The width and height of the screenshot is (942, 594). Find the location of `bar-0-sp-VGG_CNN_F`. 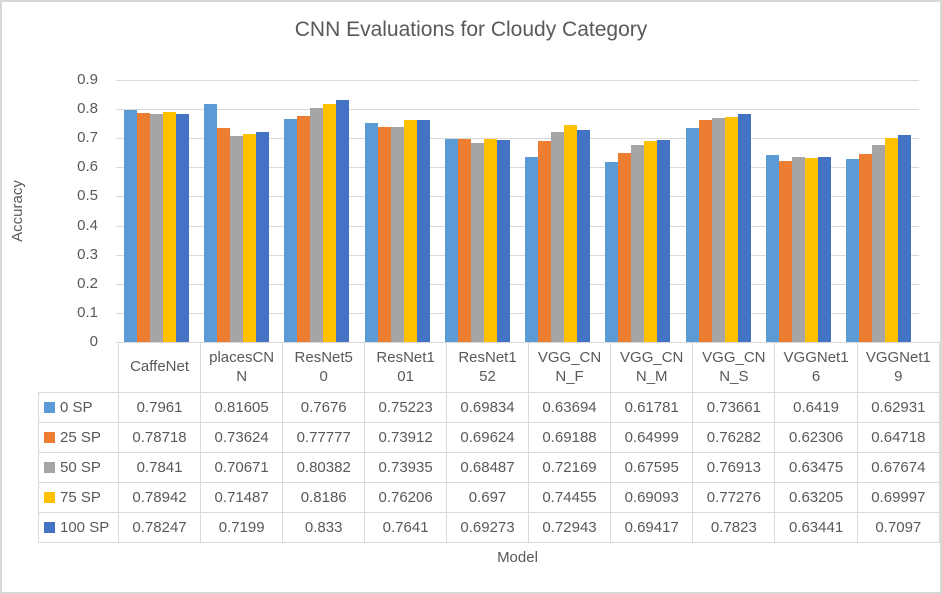

bar-0-sp-VGG_CNN_F is located at coordinates (531, 249).